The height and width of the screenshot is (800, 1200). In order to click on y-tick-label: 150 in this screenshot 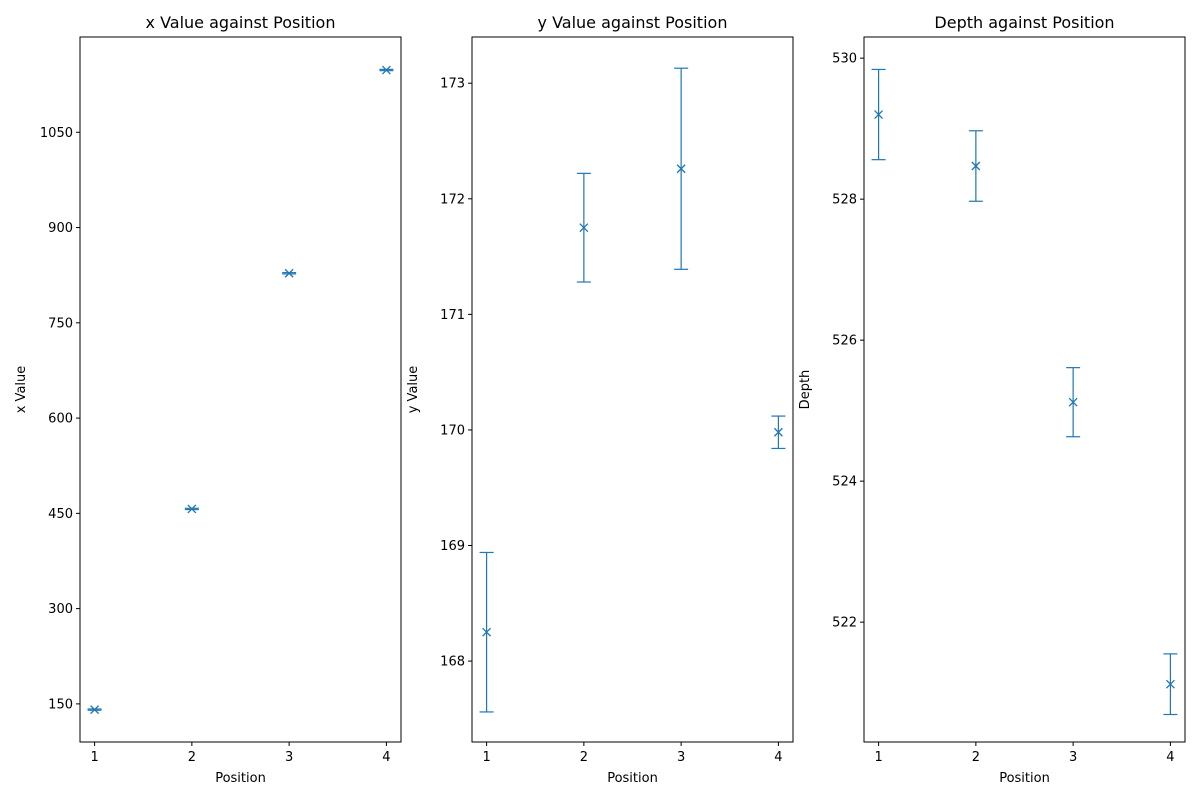, I will do `click(60, 704)`.